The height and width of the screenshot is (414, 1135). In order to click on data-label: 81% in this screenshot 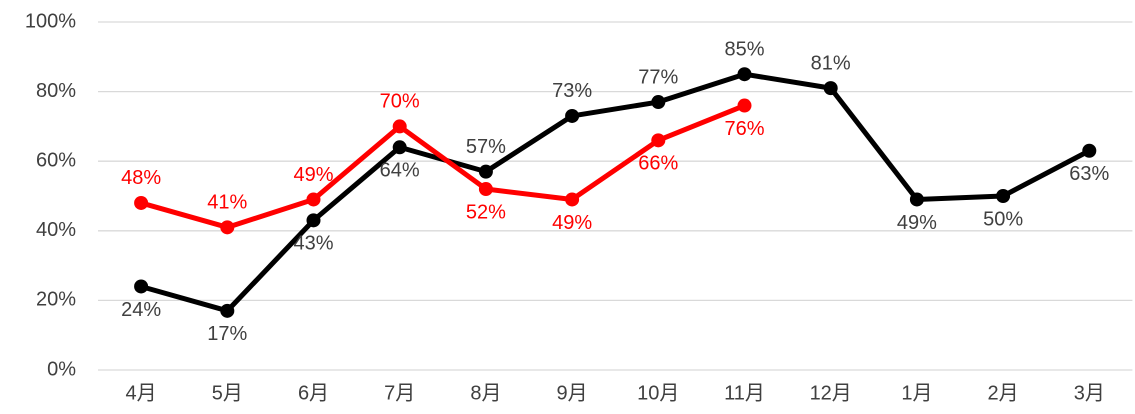, I will do `click(831, 63)`.